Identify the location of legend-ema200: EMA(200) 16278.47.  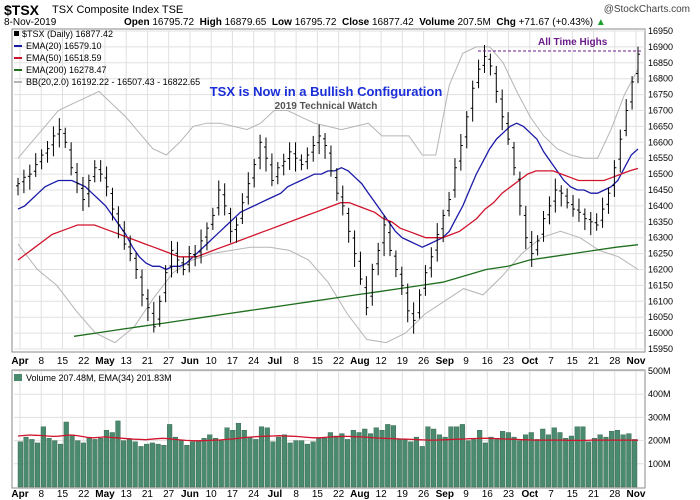
(66, 70).